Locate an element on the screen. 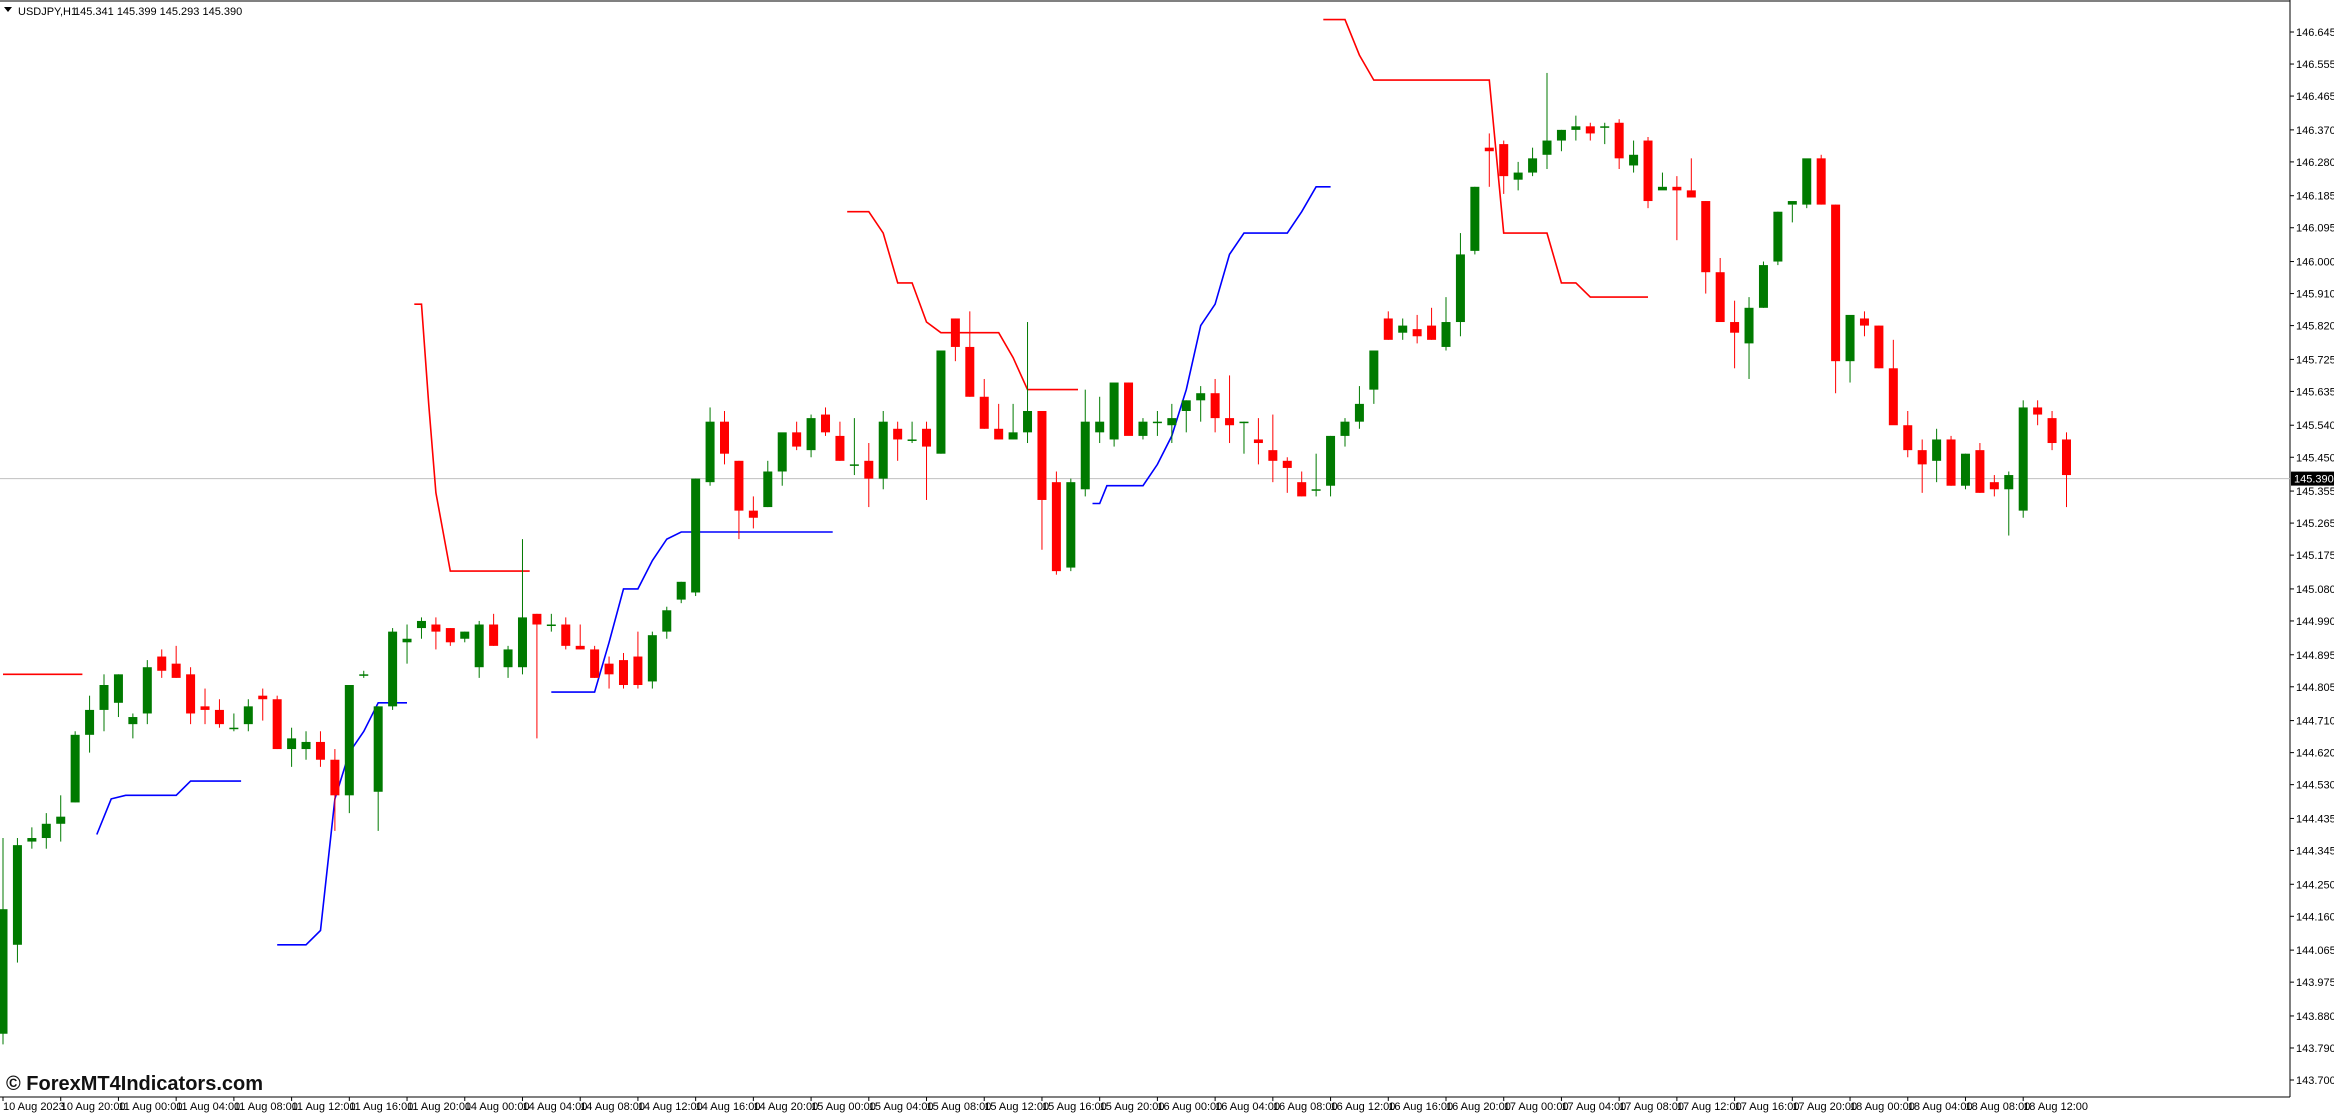 This screenshot has height=1117, width=2334. time-tick-label: 17 Aug 12:00 is located at coordinates (1709, 1107).